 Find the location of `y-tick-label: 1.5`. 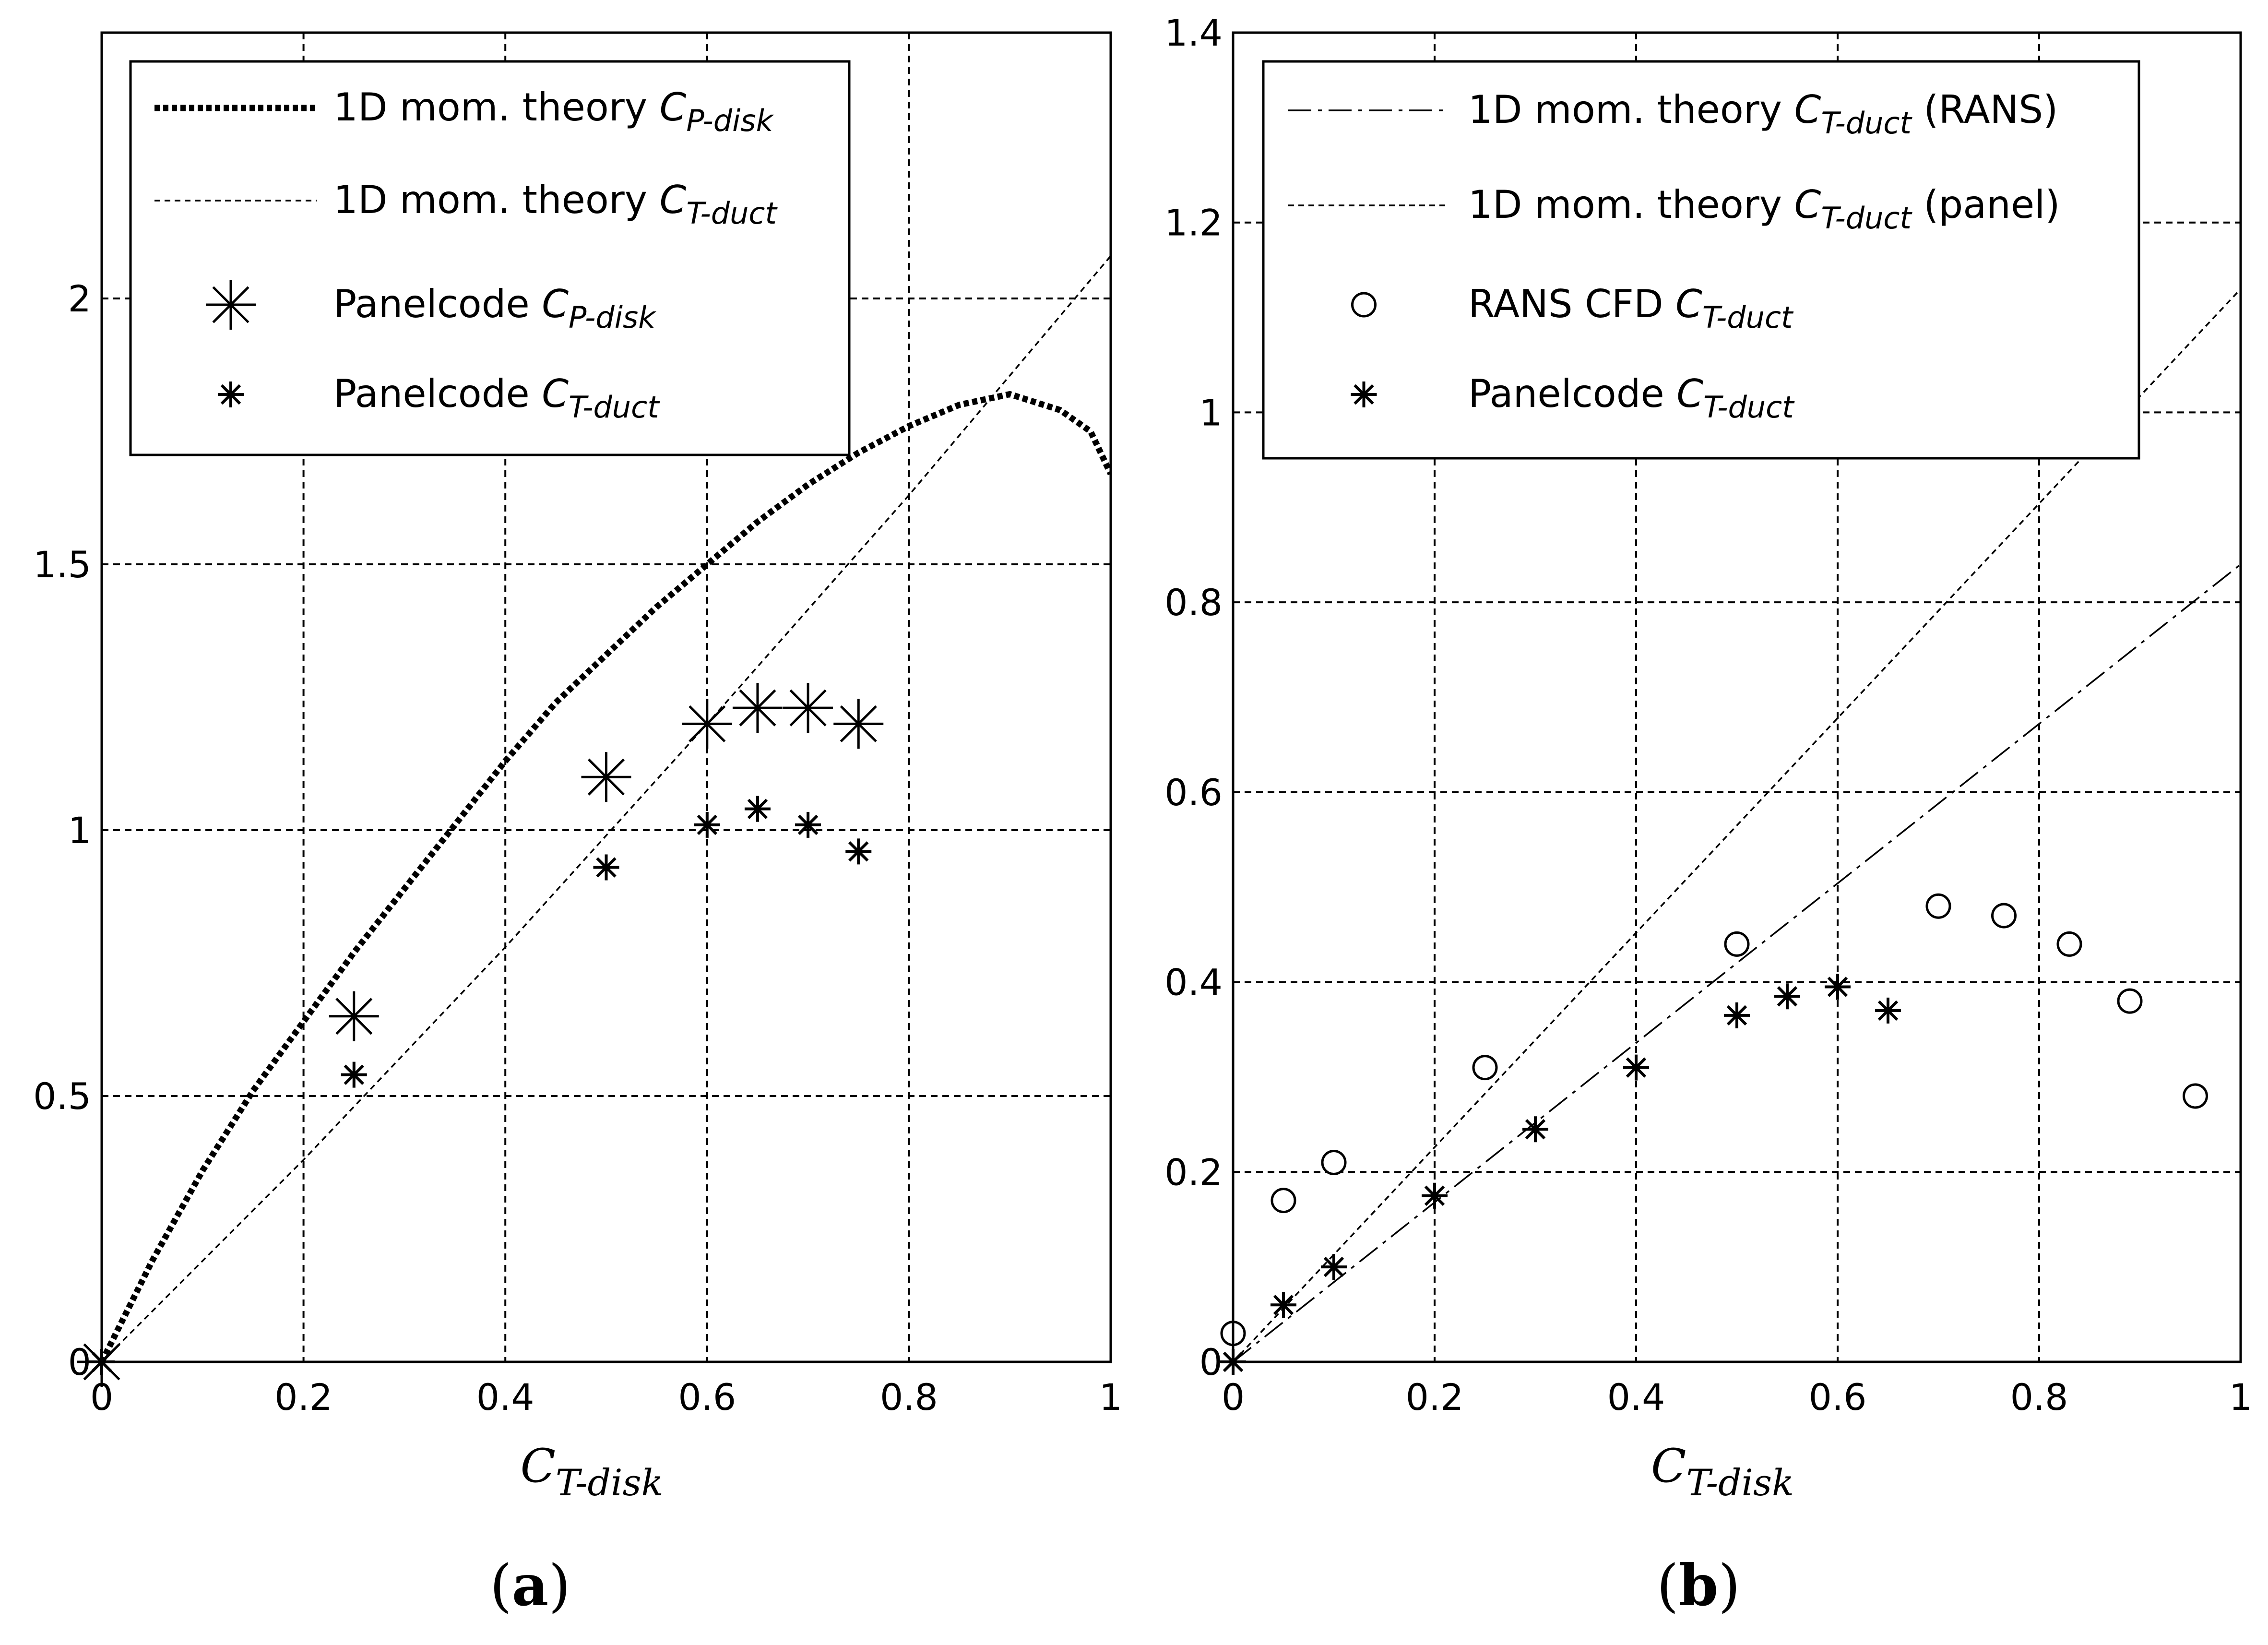

y-tick-label: 1.5 is located at coordinates (62, 564).